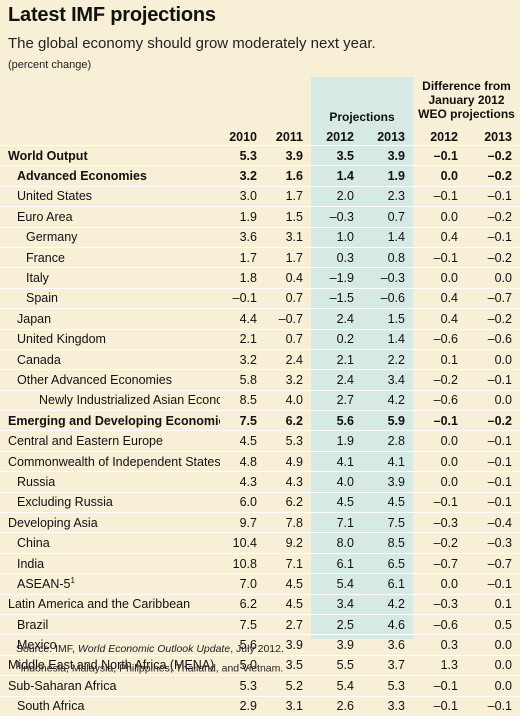  I want to click on table-cell: 2.4, so click(336, 319).